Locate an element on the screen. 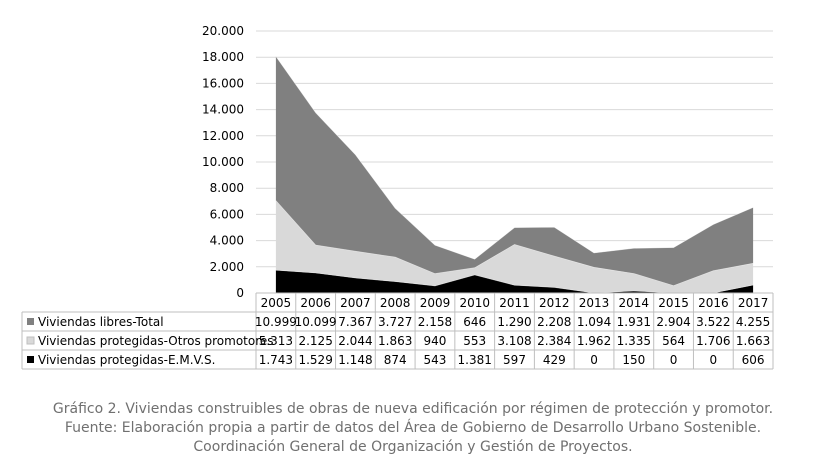 The width and height of the screenshot is (826, 466). data-label: 3.522 is located at coordinates (713, 322).